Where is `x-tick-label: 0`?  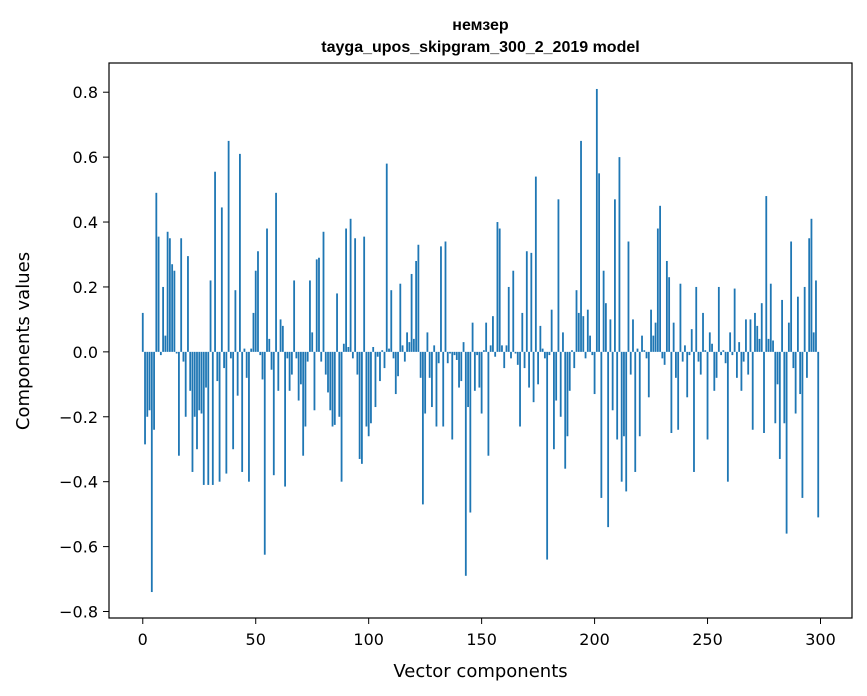
x-tick-label: 0 is located at coordinates (143, 639).